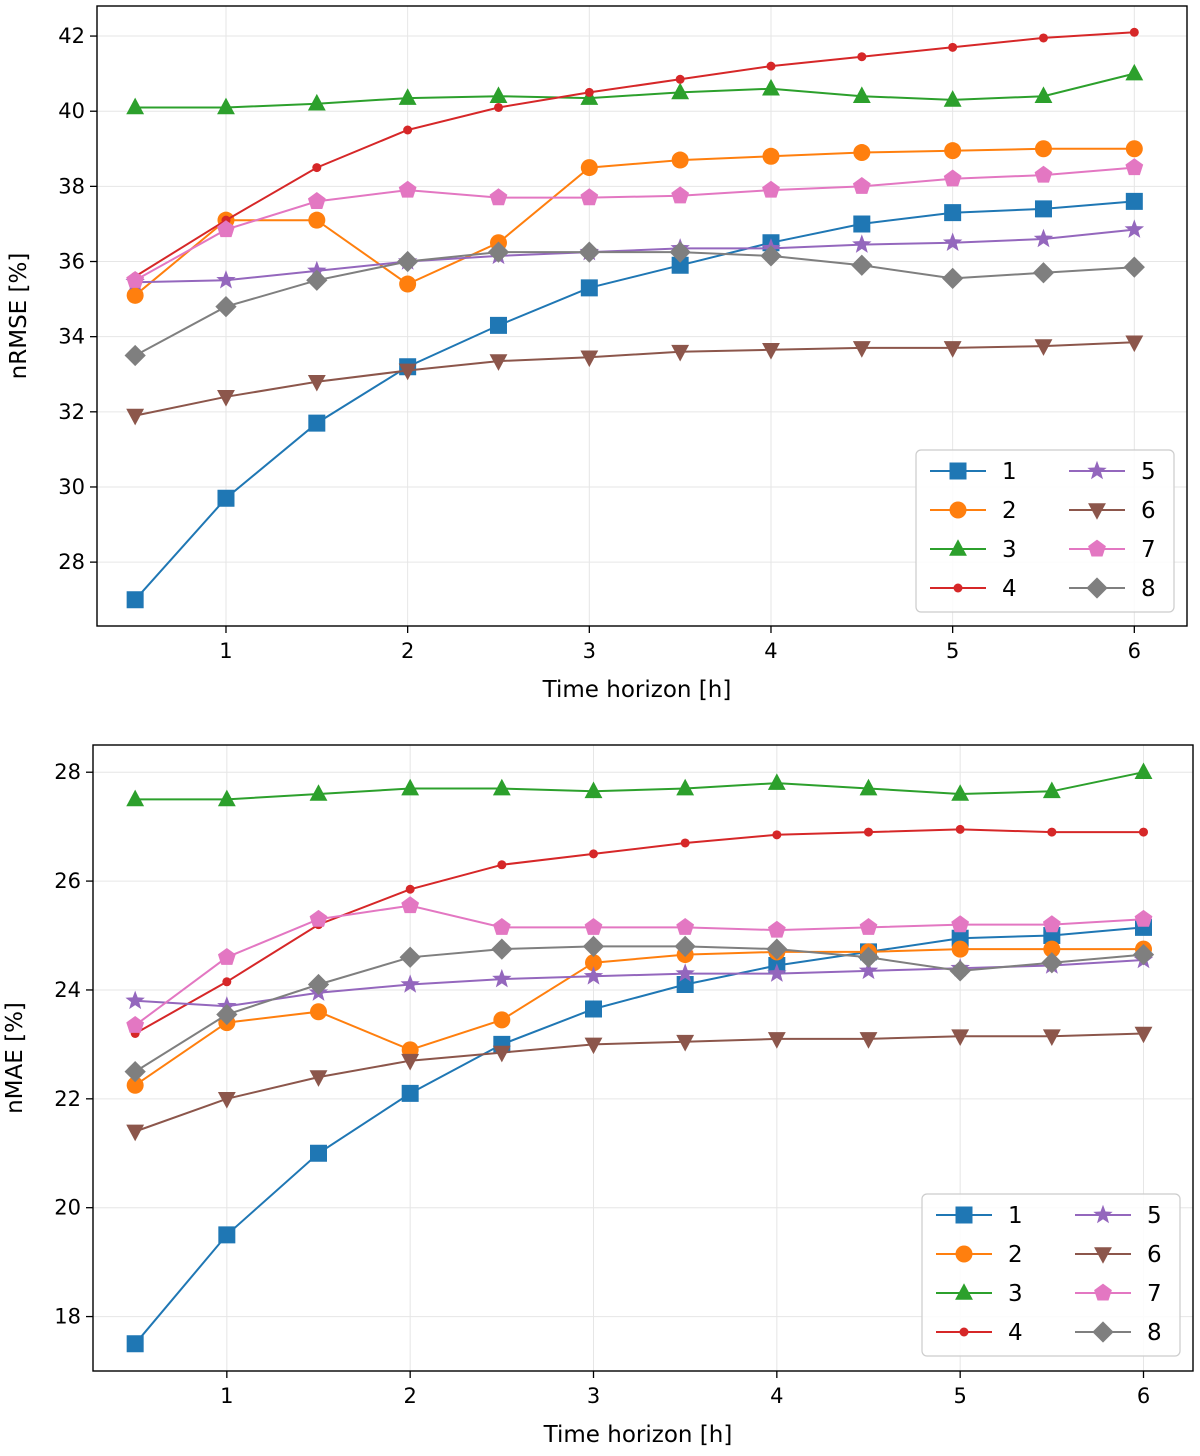 Image resolution: width=1200 pixels, height=1456 pixels. Describe the element at coordinates (67, 1208) in the screenshot. I see `y-tick-label: 20` at that location.